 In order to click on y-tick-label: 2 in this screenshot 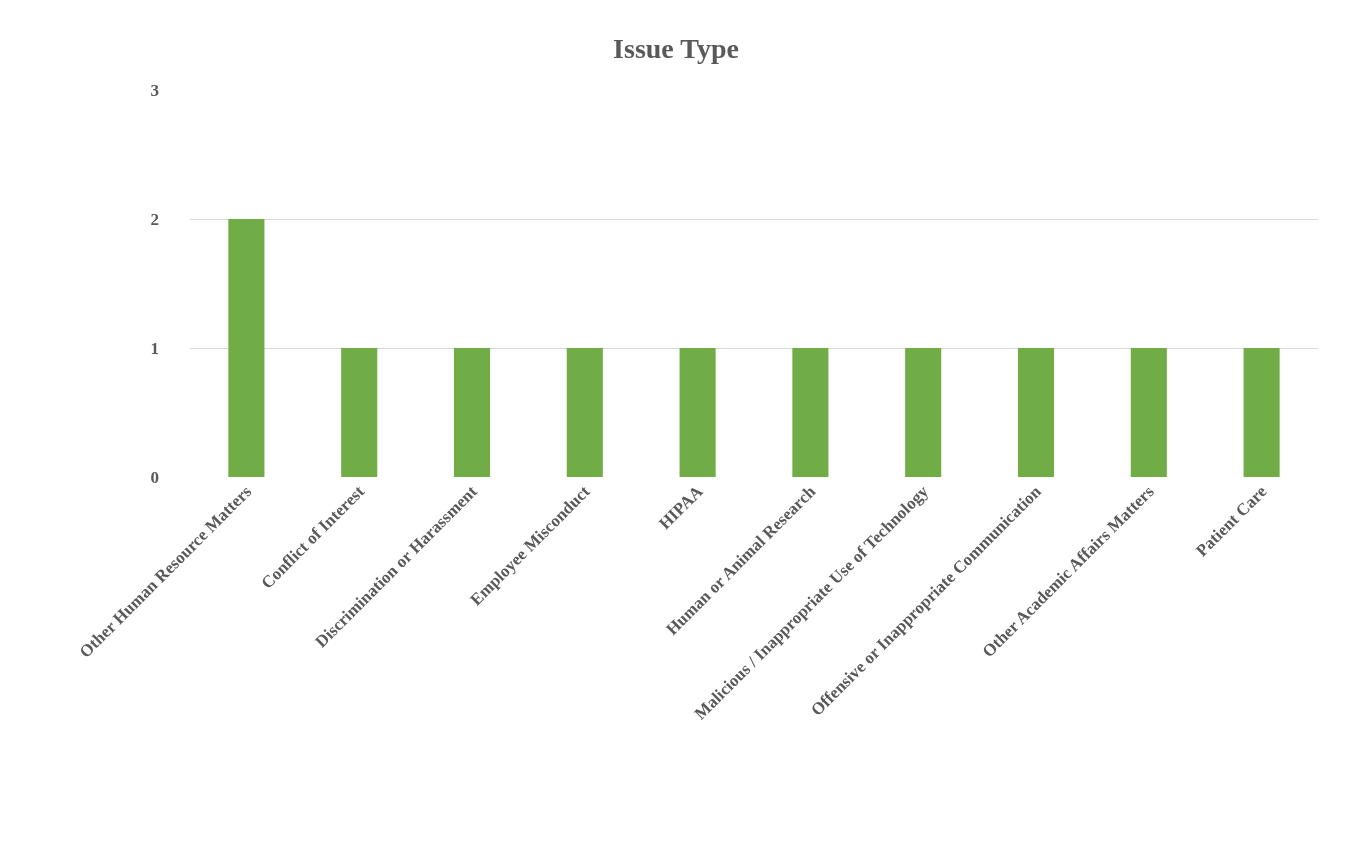, I will do `click(154, 219)`.